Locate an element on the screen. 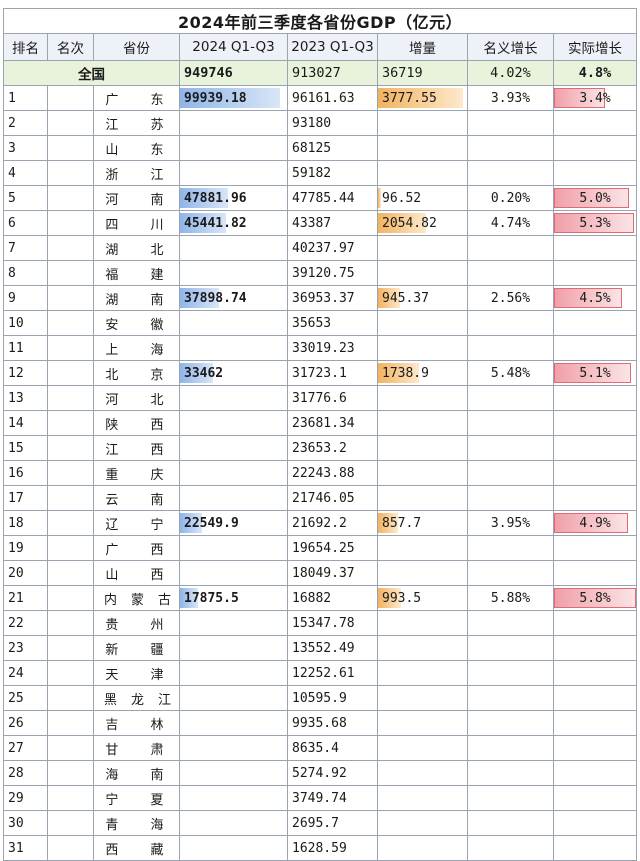 This screenshot has height=861, width=640. gdp-2023-cell: 2695.7 is located at coordinates (332, 823).